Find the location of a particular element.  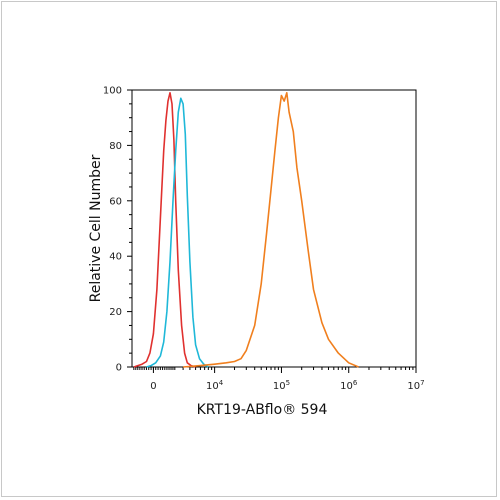

y-tick-label: 80 is located at coordinates (115, 146).